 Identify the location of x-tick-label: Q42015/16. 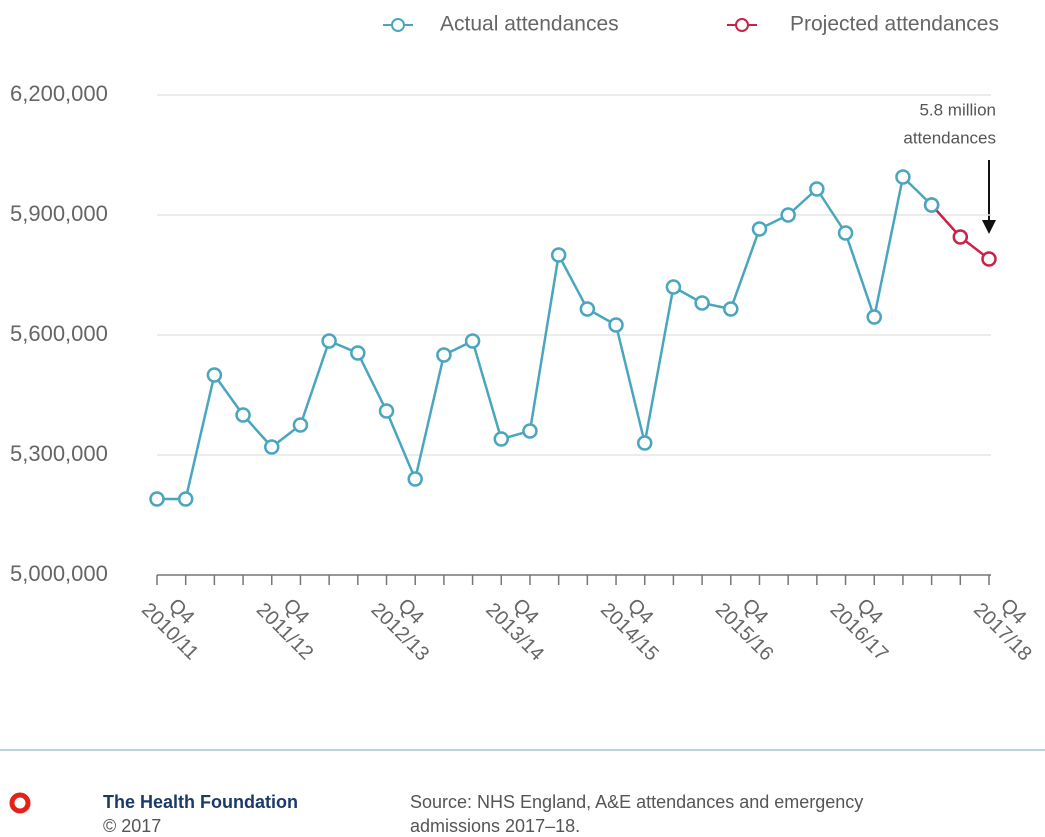
(752, 624).